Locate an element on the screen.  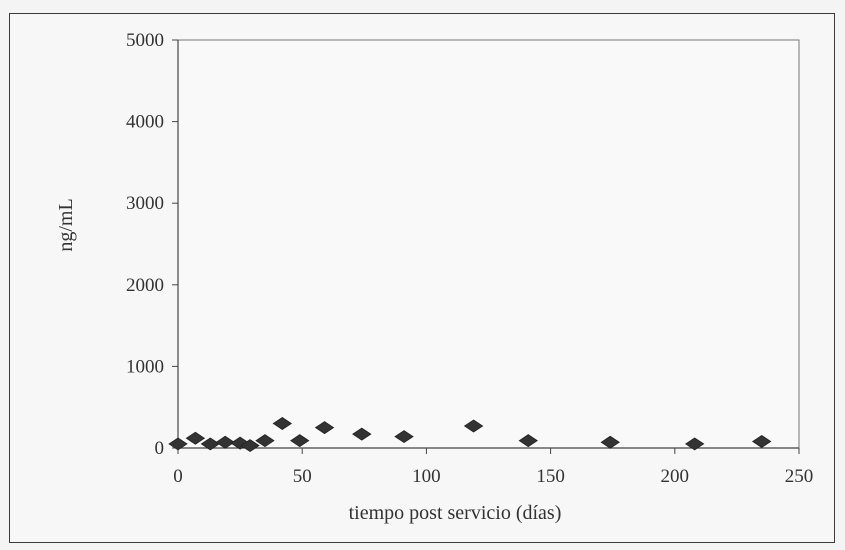
y-tick-label: 0 is located at coordinates (160, 448).